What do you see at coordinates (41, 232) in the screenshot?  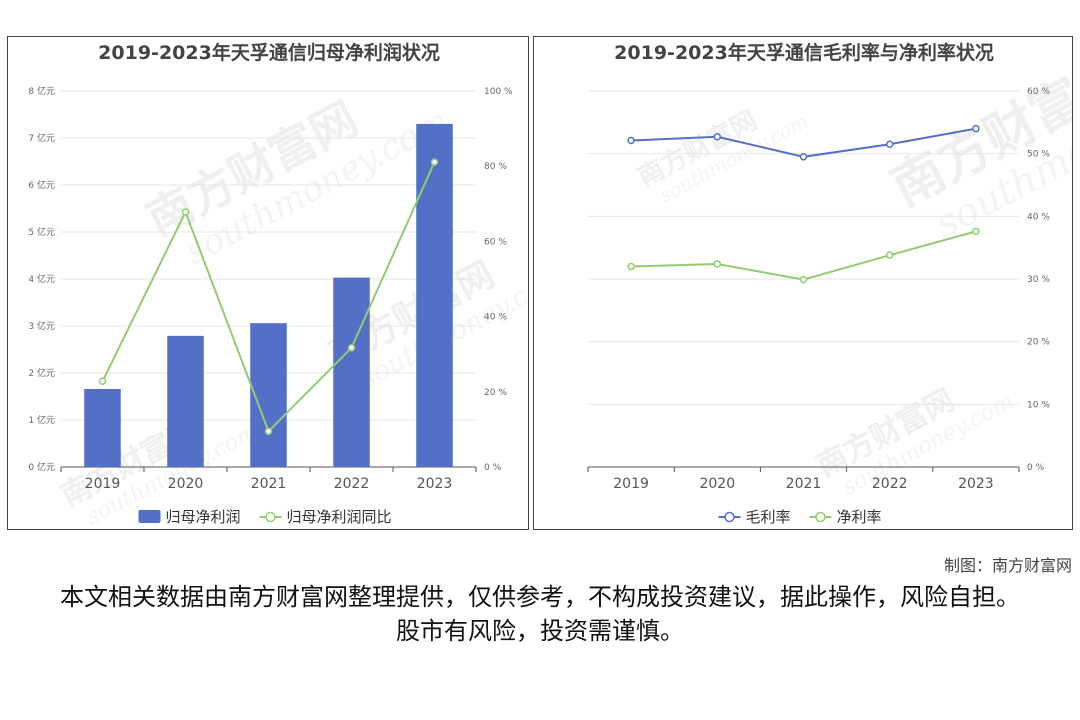 I see `y-left-tick-label: 5 亿元` at bounding box center [41, 232].